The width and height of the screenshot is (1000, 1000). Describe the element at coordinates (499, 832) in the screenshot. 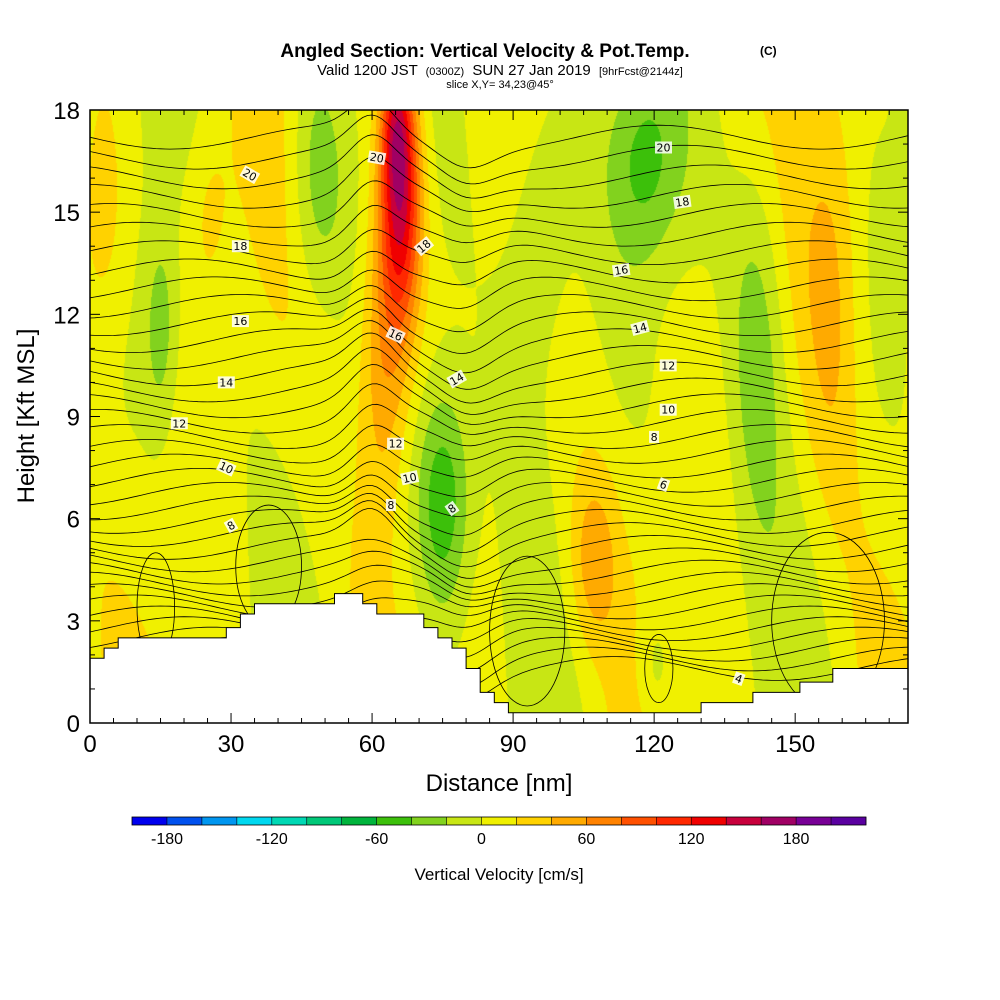

I see `colorbar: -180 -120 -60 0 60 120 180` at that location.